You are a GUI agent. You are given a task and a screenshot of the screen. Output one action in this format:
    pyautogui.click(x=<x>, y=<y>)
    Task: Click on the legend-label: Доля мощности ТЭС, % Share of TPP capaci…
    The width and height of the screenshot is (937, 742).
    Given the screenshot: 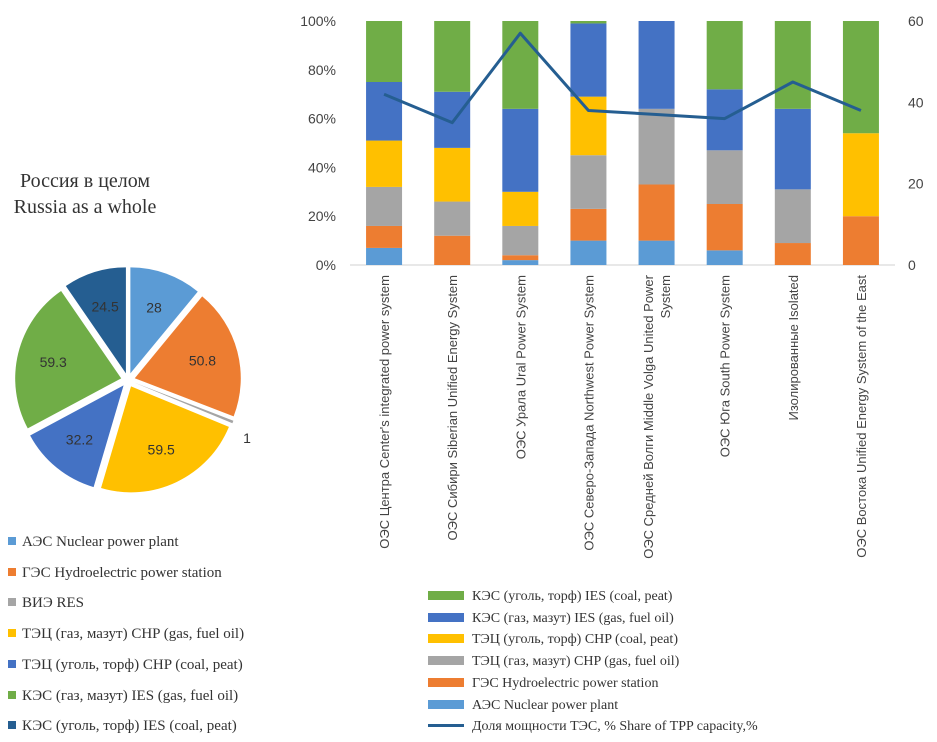 What is the action you would take?
    pyautogui.click(x=615, y=727)
    